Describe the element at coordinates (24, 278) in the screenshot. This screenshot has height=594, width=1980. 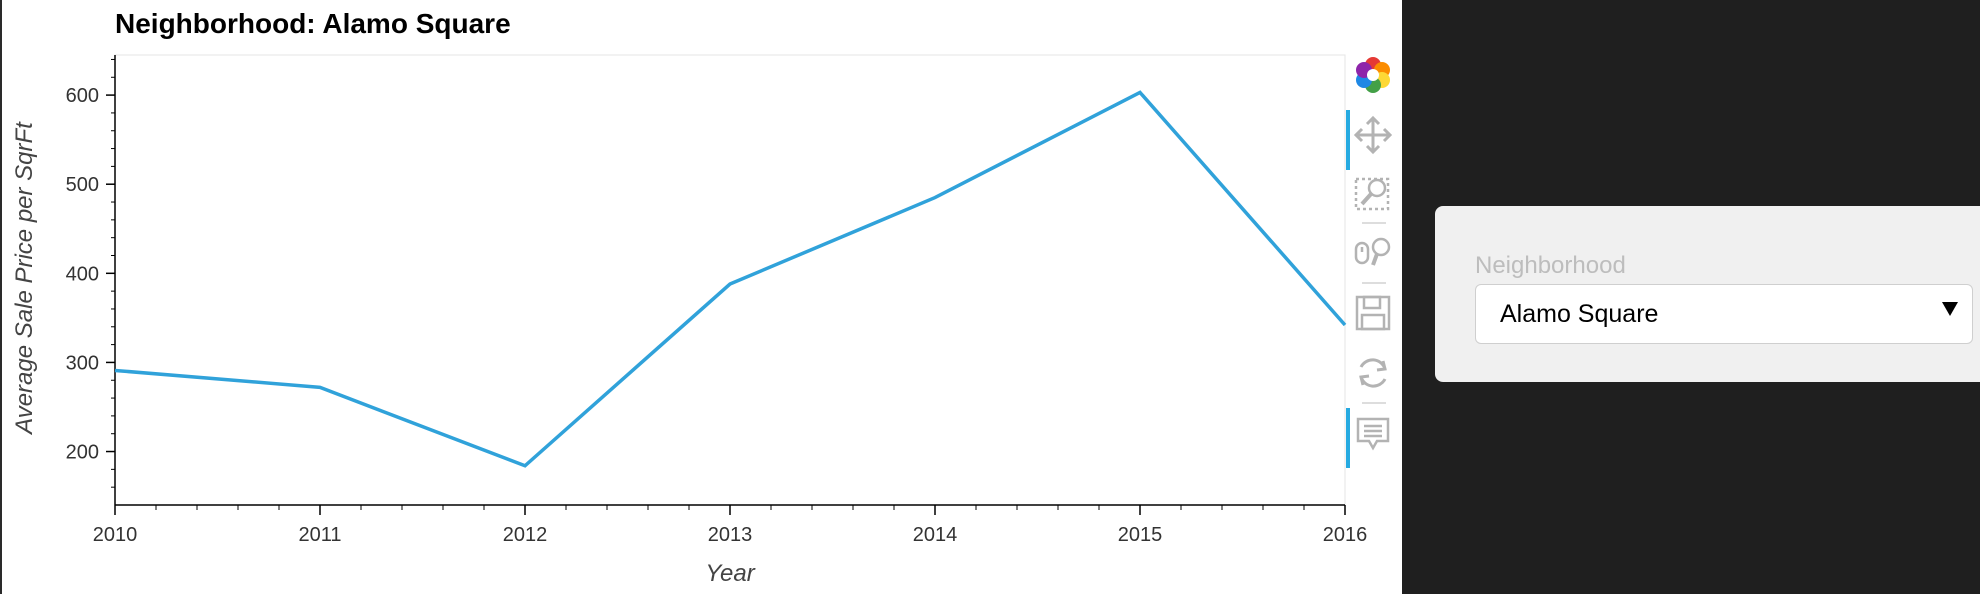
I see `y-axis-label: Average Sale Price per SqrFt` at that location.